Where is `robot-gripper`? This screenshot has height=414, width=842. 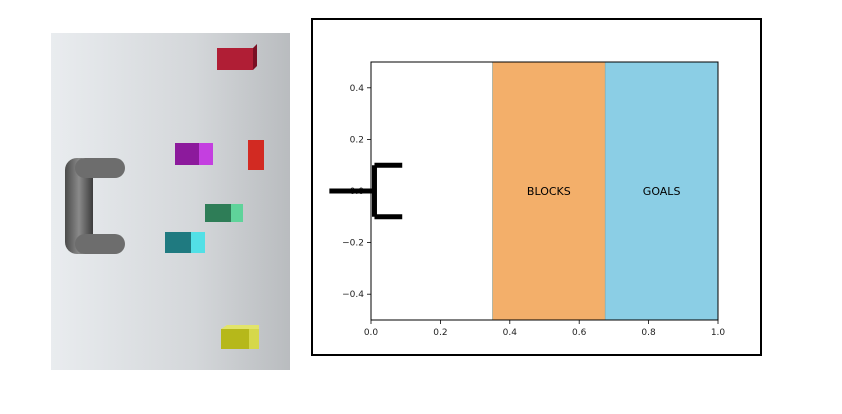 robot-gripper is located at coordinates (95, 206).